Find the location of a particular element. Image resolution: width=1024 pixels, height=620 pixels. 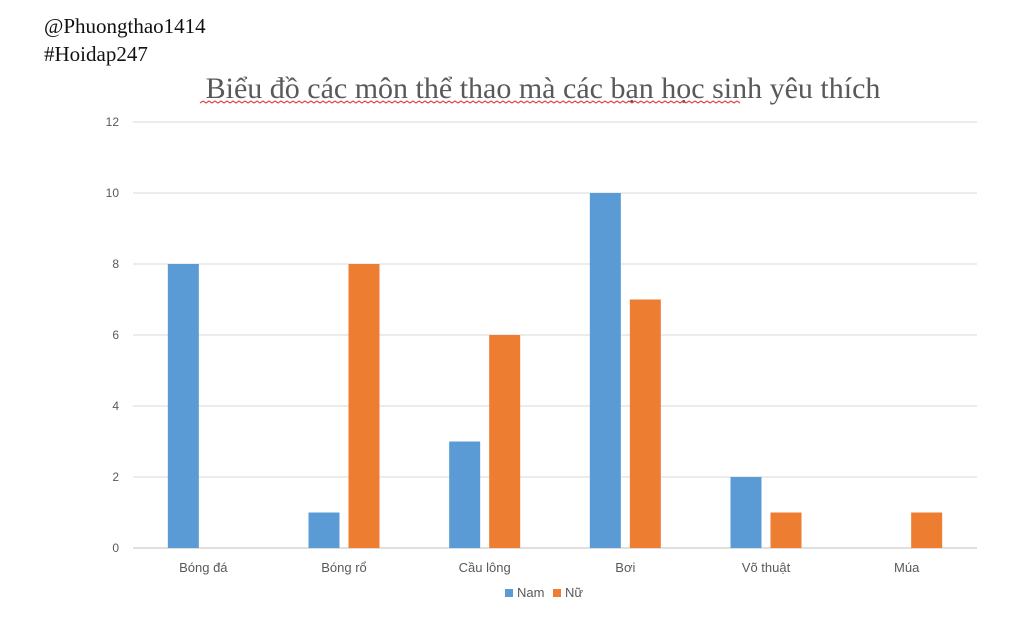

watermark-username: @Phuongthao1414 is located at coordinates (125, 26).